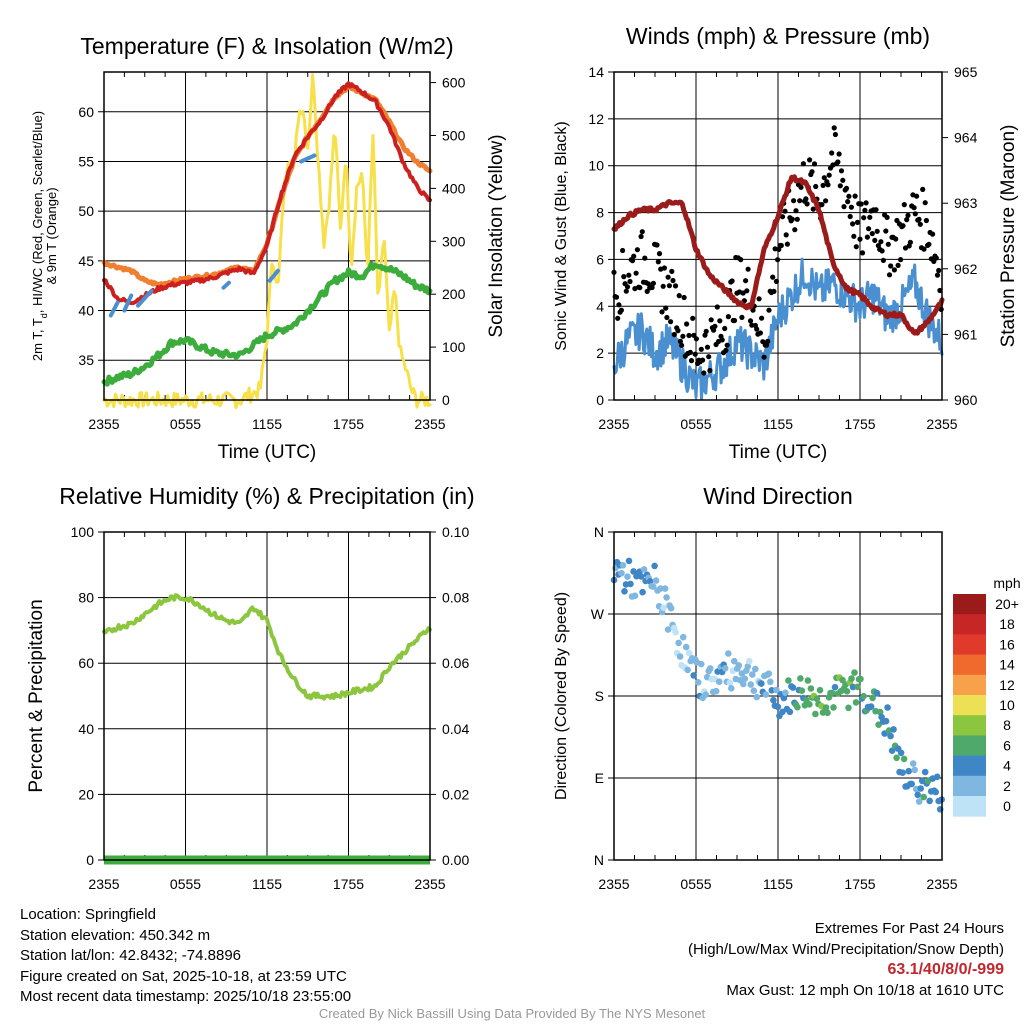 Image resolution: width=1024 pixels, height=1024 pixels. What do you see at coordinates (86, 794) in the screenshot?
I see `y-tick-label: 20` at bounding box center [86, 794].